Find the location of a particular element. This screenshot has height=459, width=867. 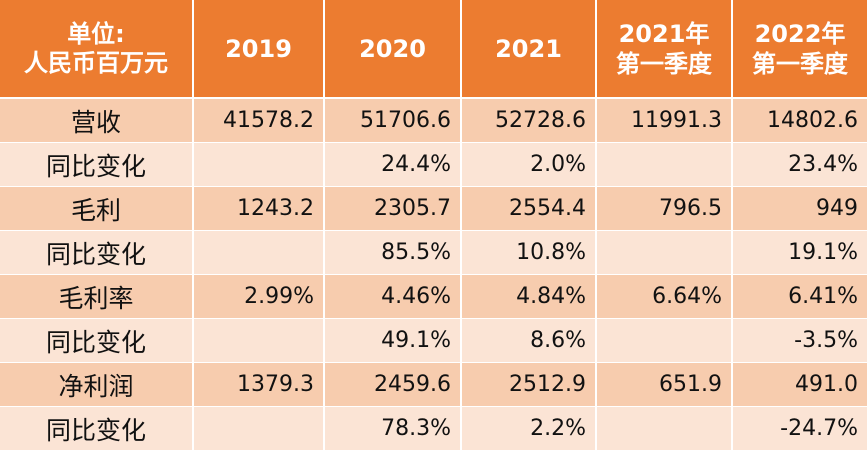

cell-2020: 78.3% is located at coordinates (393, 428).